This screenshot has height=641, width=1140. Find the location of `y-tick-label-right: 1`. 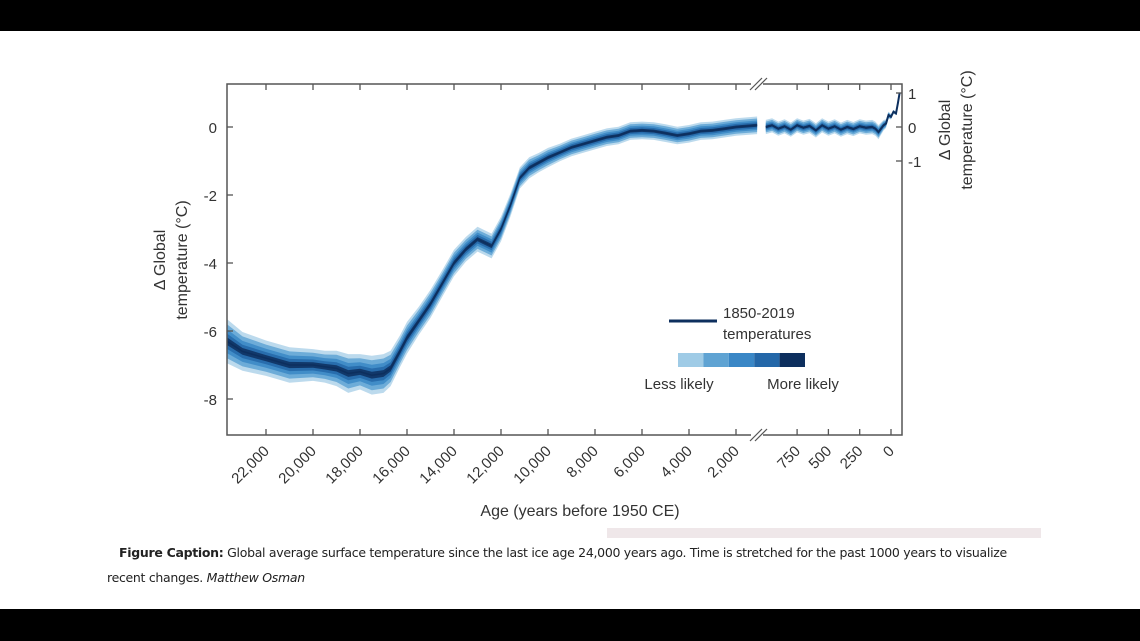

y-tick-label-right: 1 is located at coordinates (912, 94).